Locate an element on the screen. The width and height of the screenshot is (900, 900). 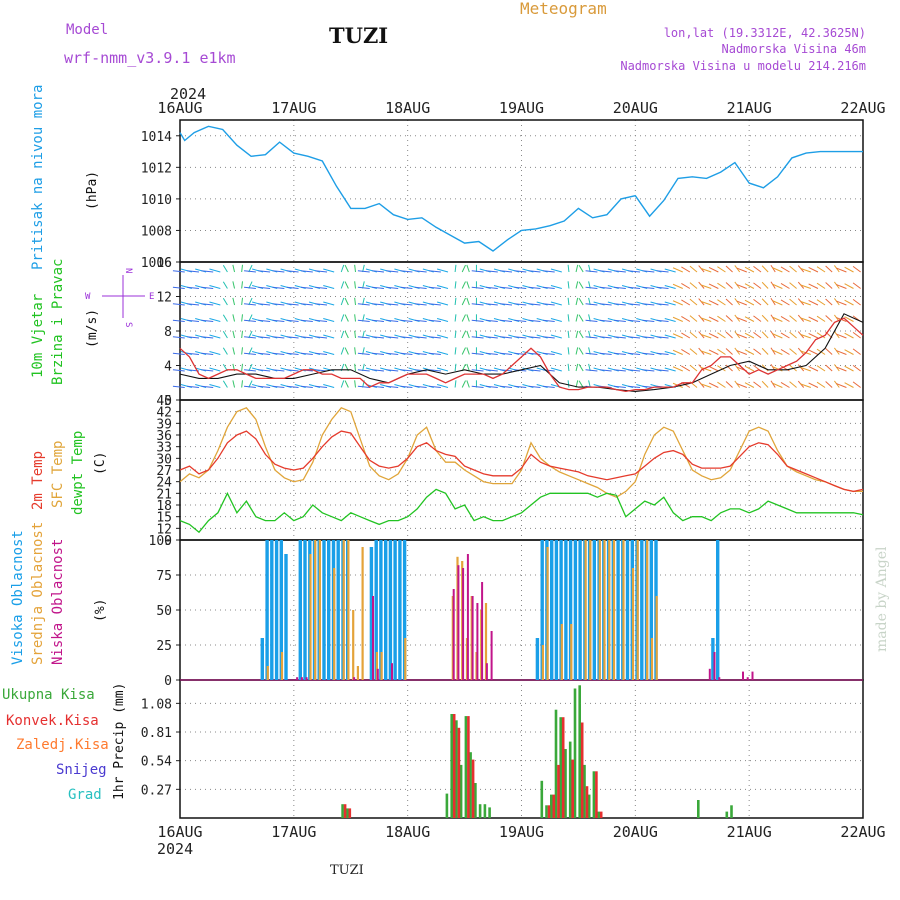
wind-speed-line is located at coordinates (521, 355).